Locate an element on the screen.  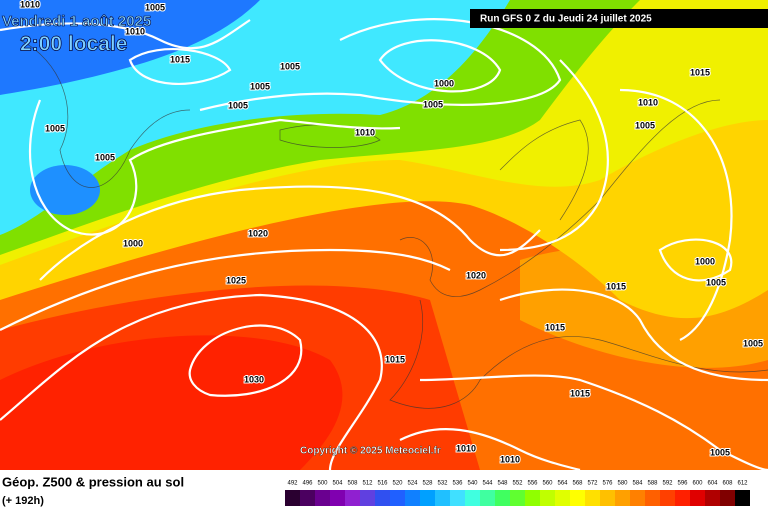
colorbar-label: 504 is located at coordinates (337, 484).